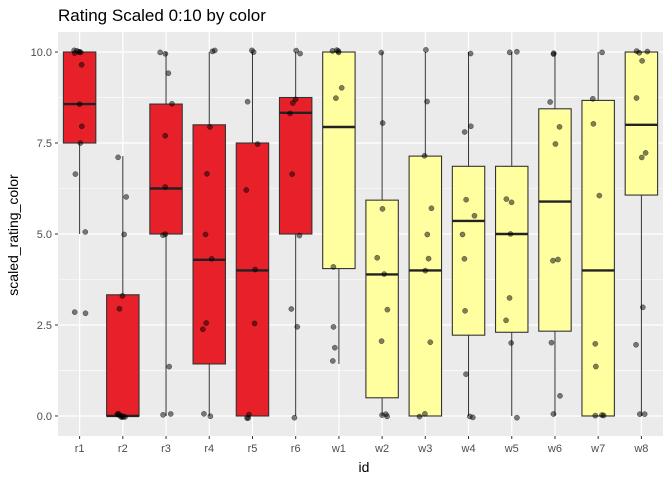  What do you see at coordinates (162, 15) in the screenshot?
I see `chart-title: Rating Scaled 0:10 by color` at bounding box center [162, 15].